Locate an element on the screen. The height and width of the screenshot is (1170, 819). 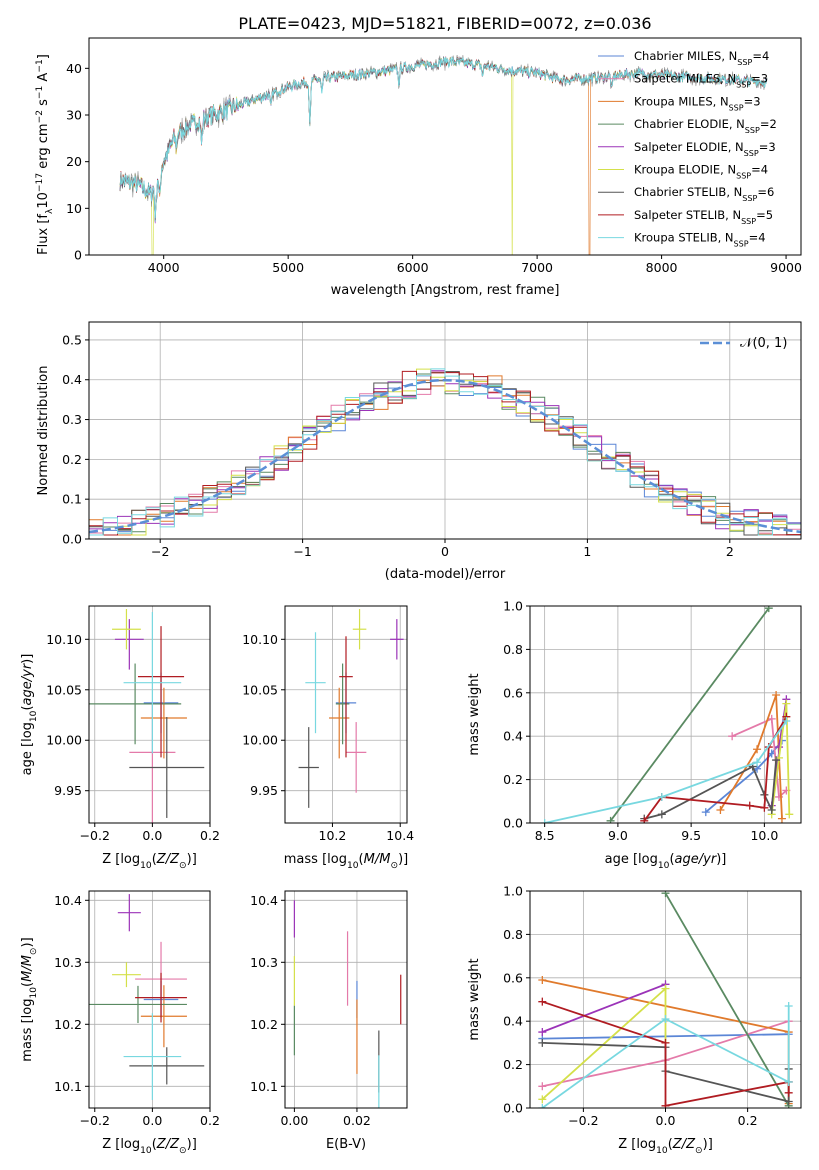
x-axis-label: E(B-V) is located at coordinates (346, 1144).